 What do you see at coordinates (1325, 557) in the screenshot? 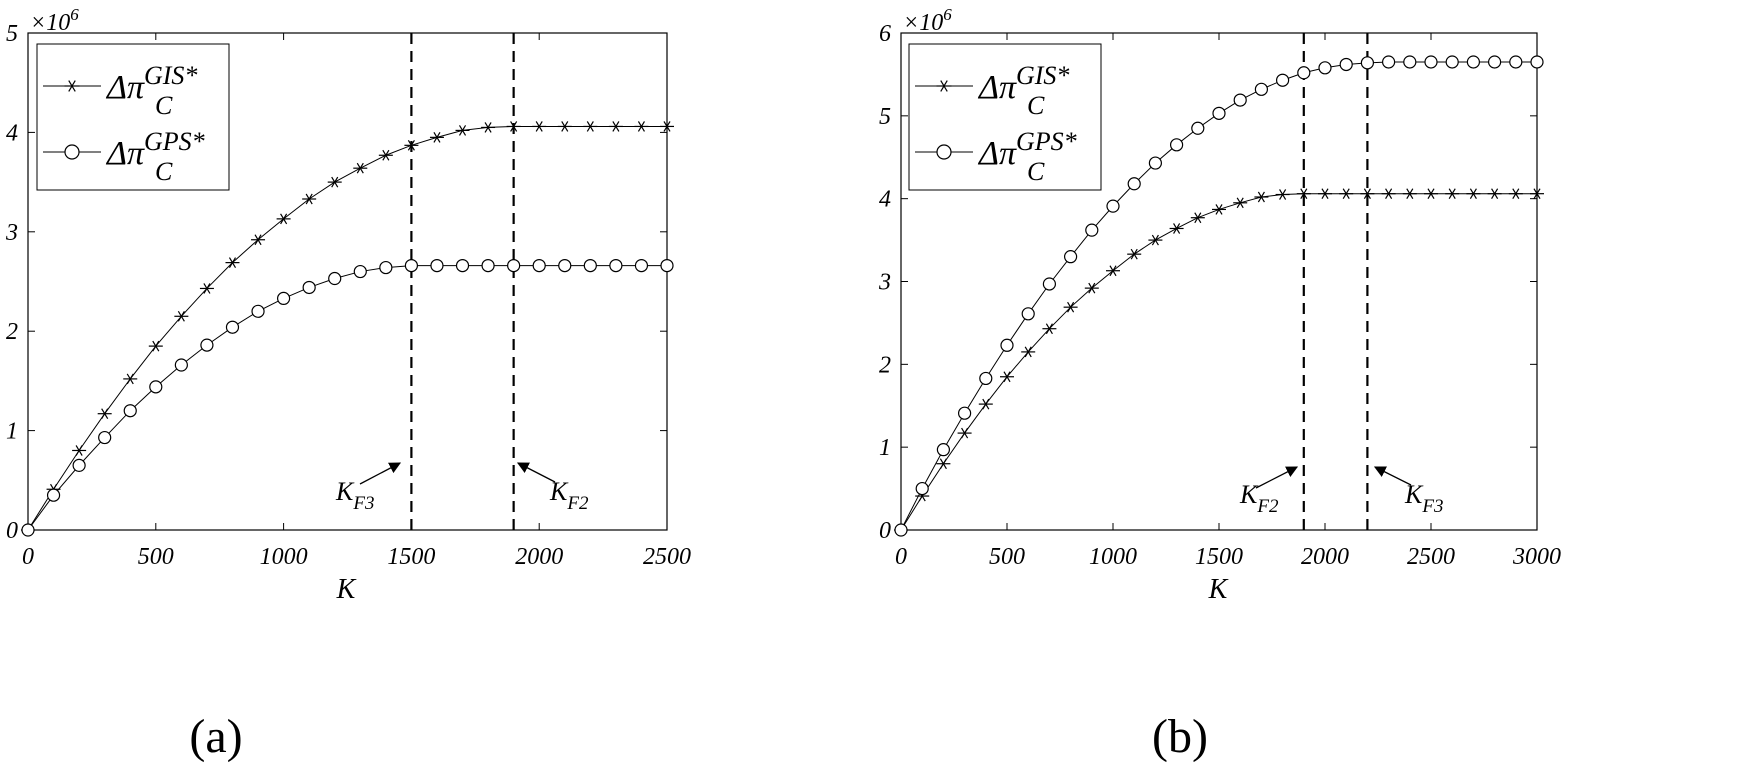
I see `x-tick-label: 2000` at bounding box center [1325, 557].